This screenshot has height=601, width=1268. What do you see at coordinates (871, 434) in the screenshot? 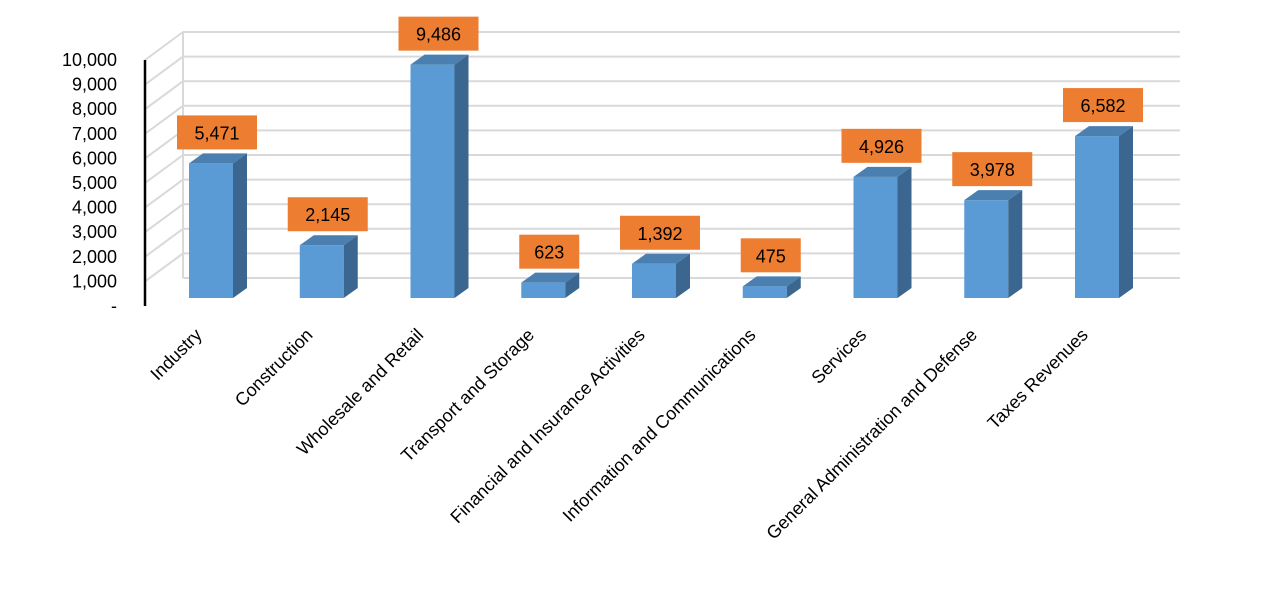
I see `category-label: General Administration and Defense` at bounding box center [871, 434].